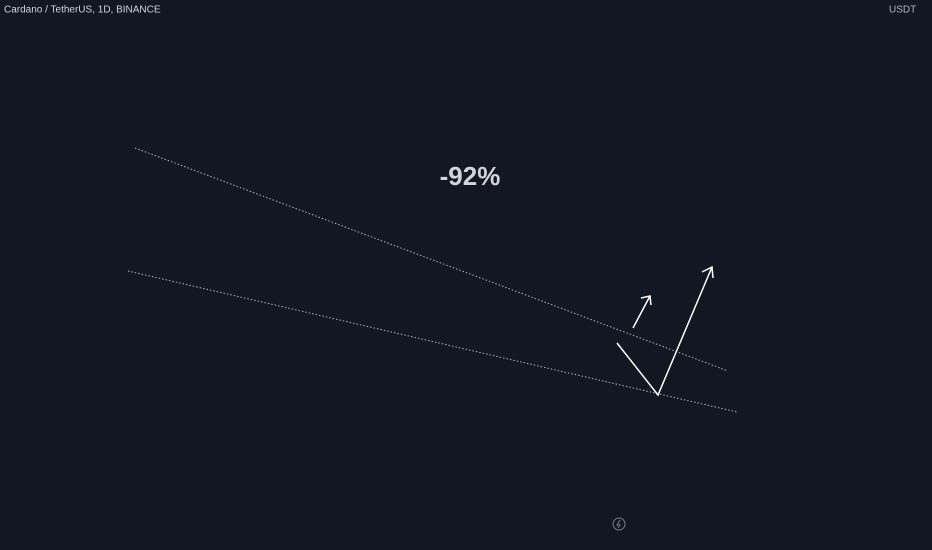 This screenshot has width=932, height=550. What do you see at coordinates (82, 10) in the screenshot?
I see `chart-title: Cardano / TetherUS, 1D, BINANCE` at bounding box center [82, 10].